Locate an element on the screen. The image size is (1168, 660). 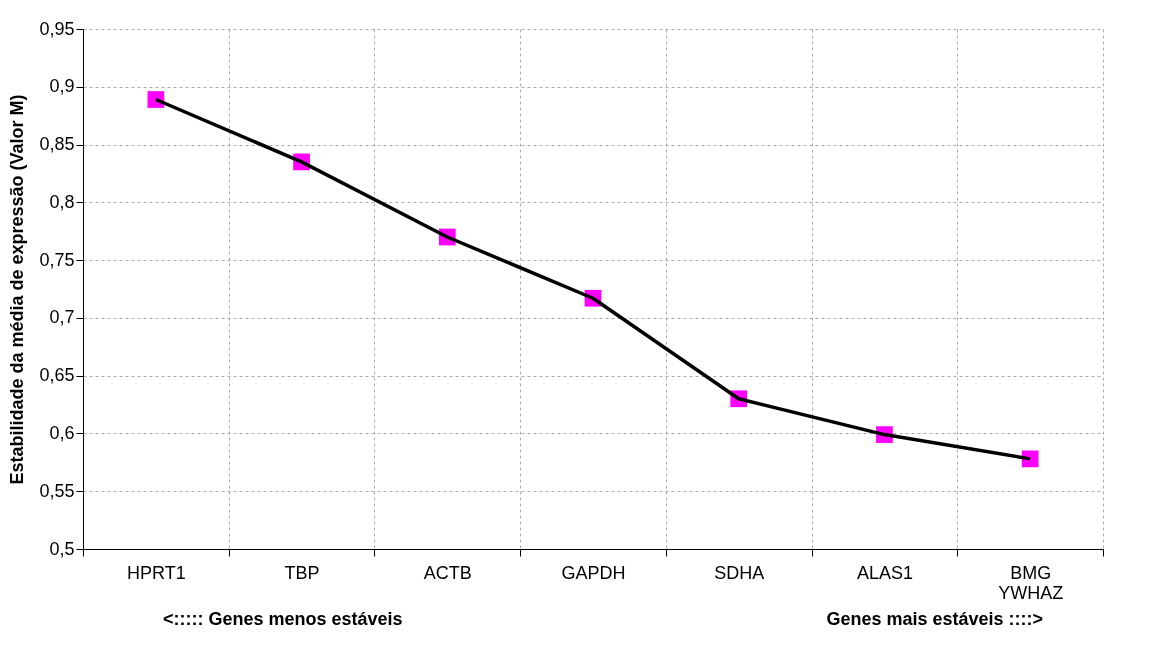
y-tick-label: 0,5 is located at coordinates (62, 548).